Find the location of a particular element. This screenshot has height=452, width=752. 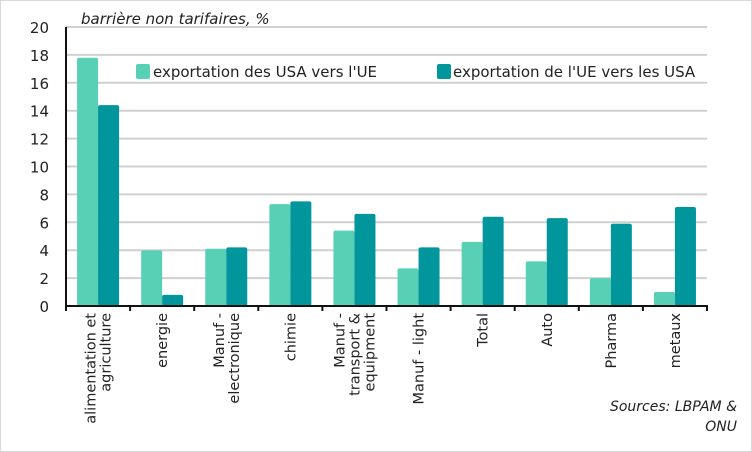

x-tick-label: metaux is located at coordinates (676, 341).